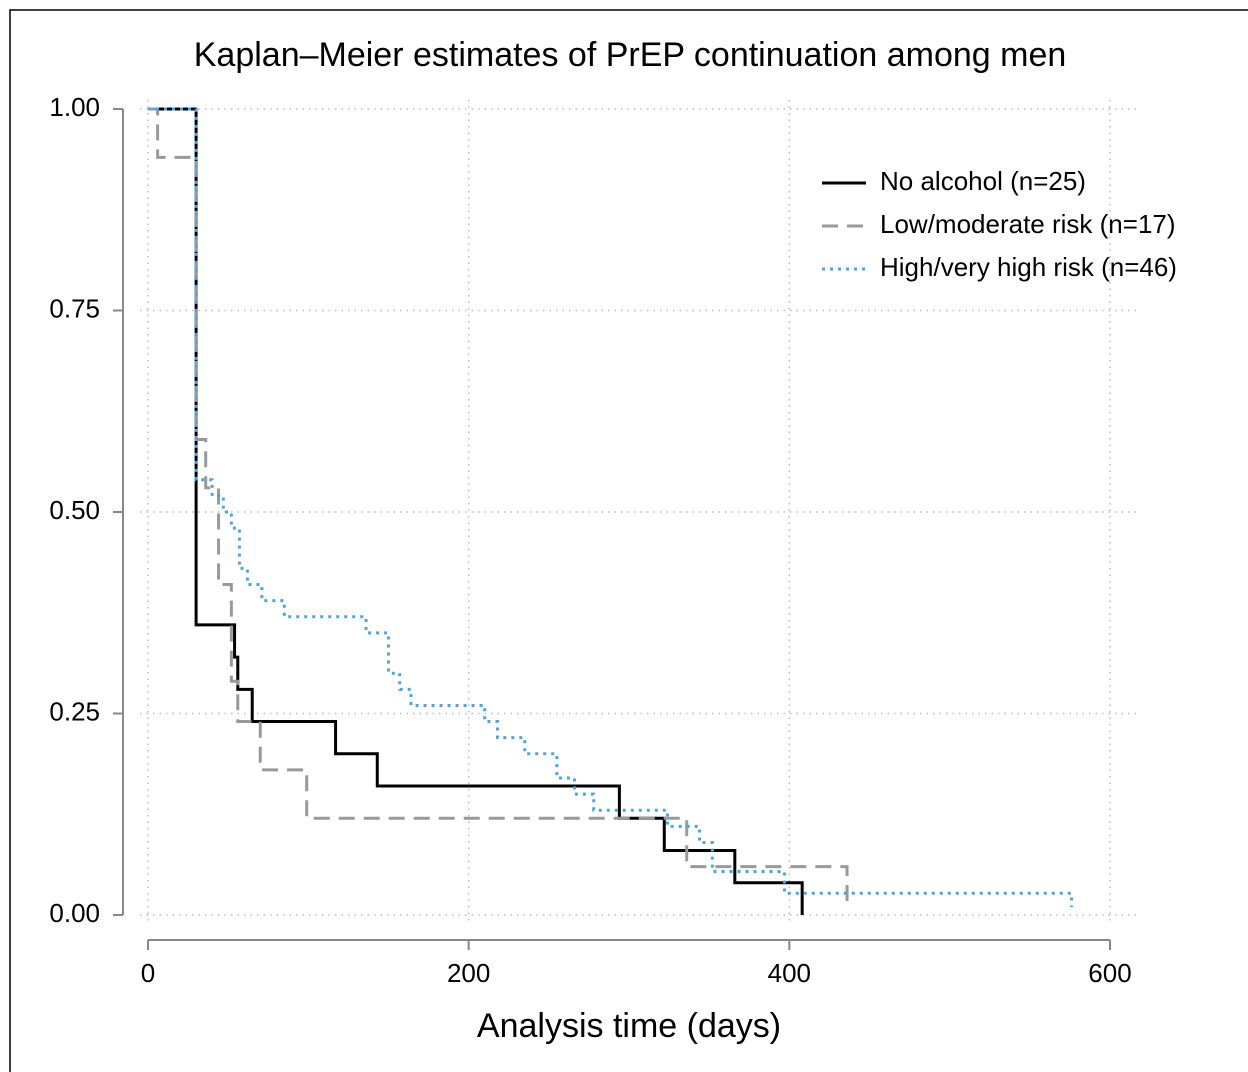 This screenshot has height=1072, width=1248. Describe the element at coordinates (74, 510) in the screenshot. I see `y-tick-label: 0.50` at that location.